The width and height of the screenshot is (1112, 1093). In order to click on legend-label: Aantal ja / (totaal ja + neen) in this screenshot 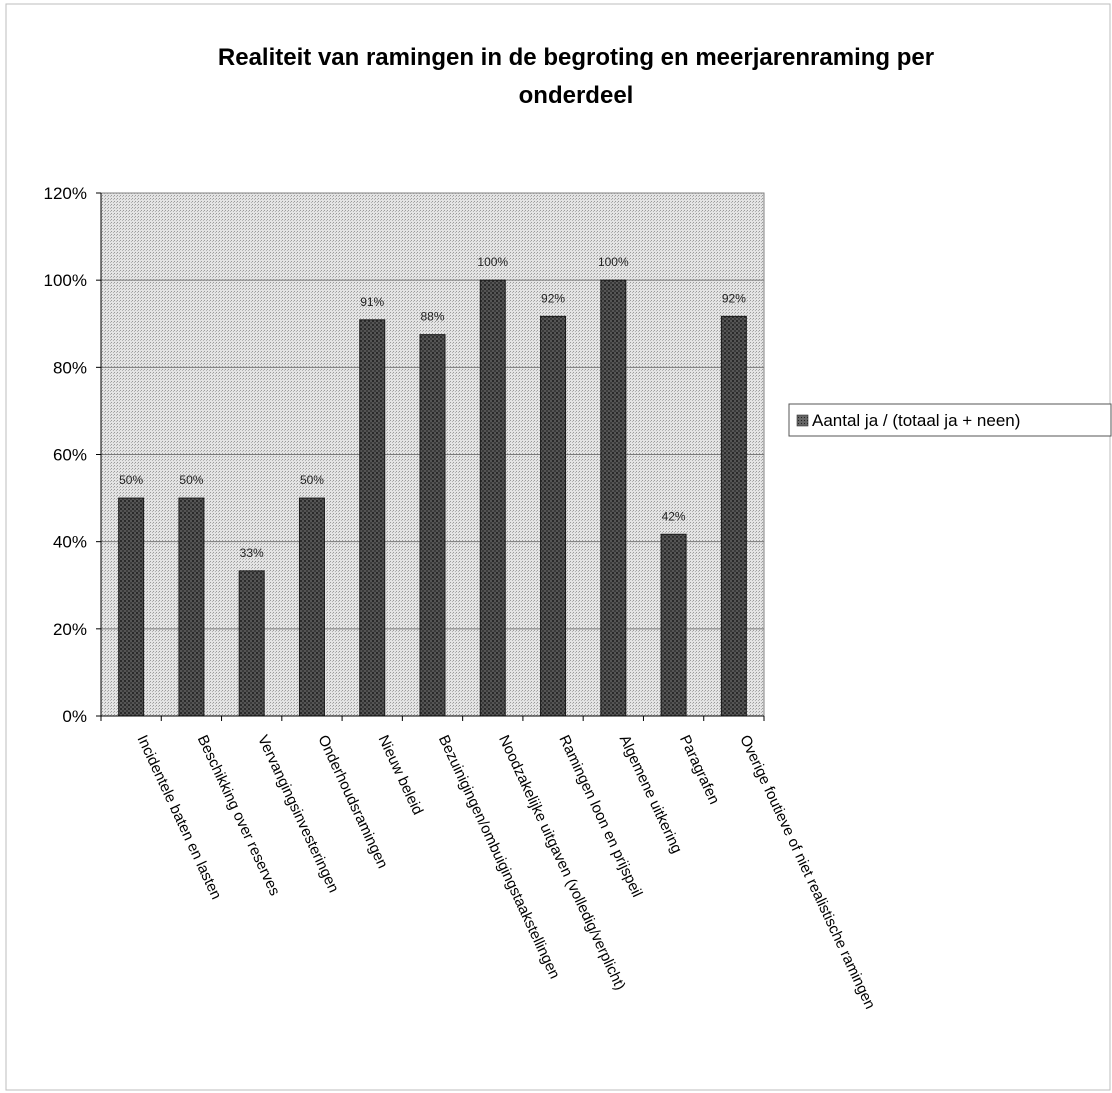, I will do `click(916, 420)`.